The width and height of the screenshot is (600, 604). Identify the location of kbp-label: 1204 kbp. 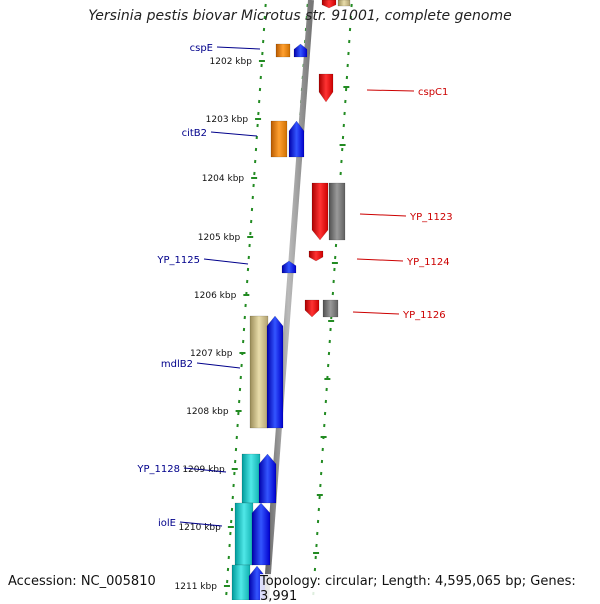
(223, 179).